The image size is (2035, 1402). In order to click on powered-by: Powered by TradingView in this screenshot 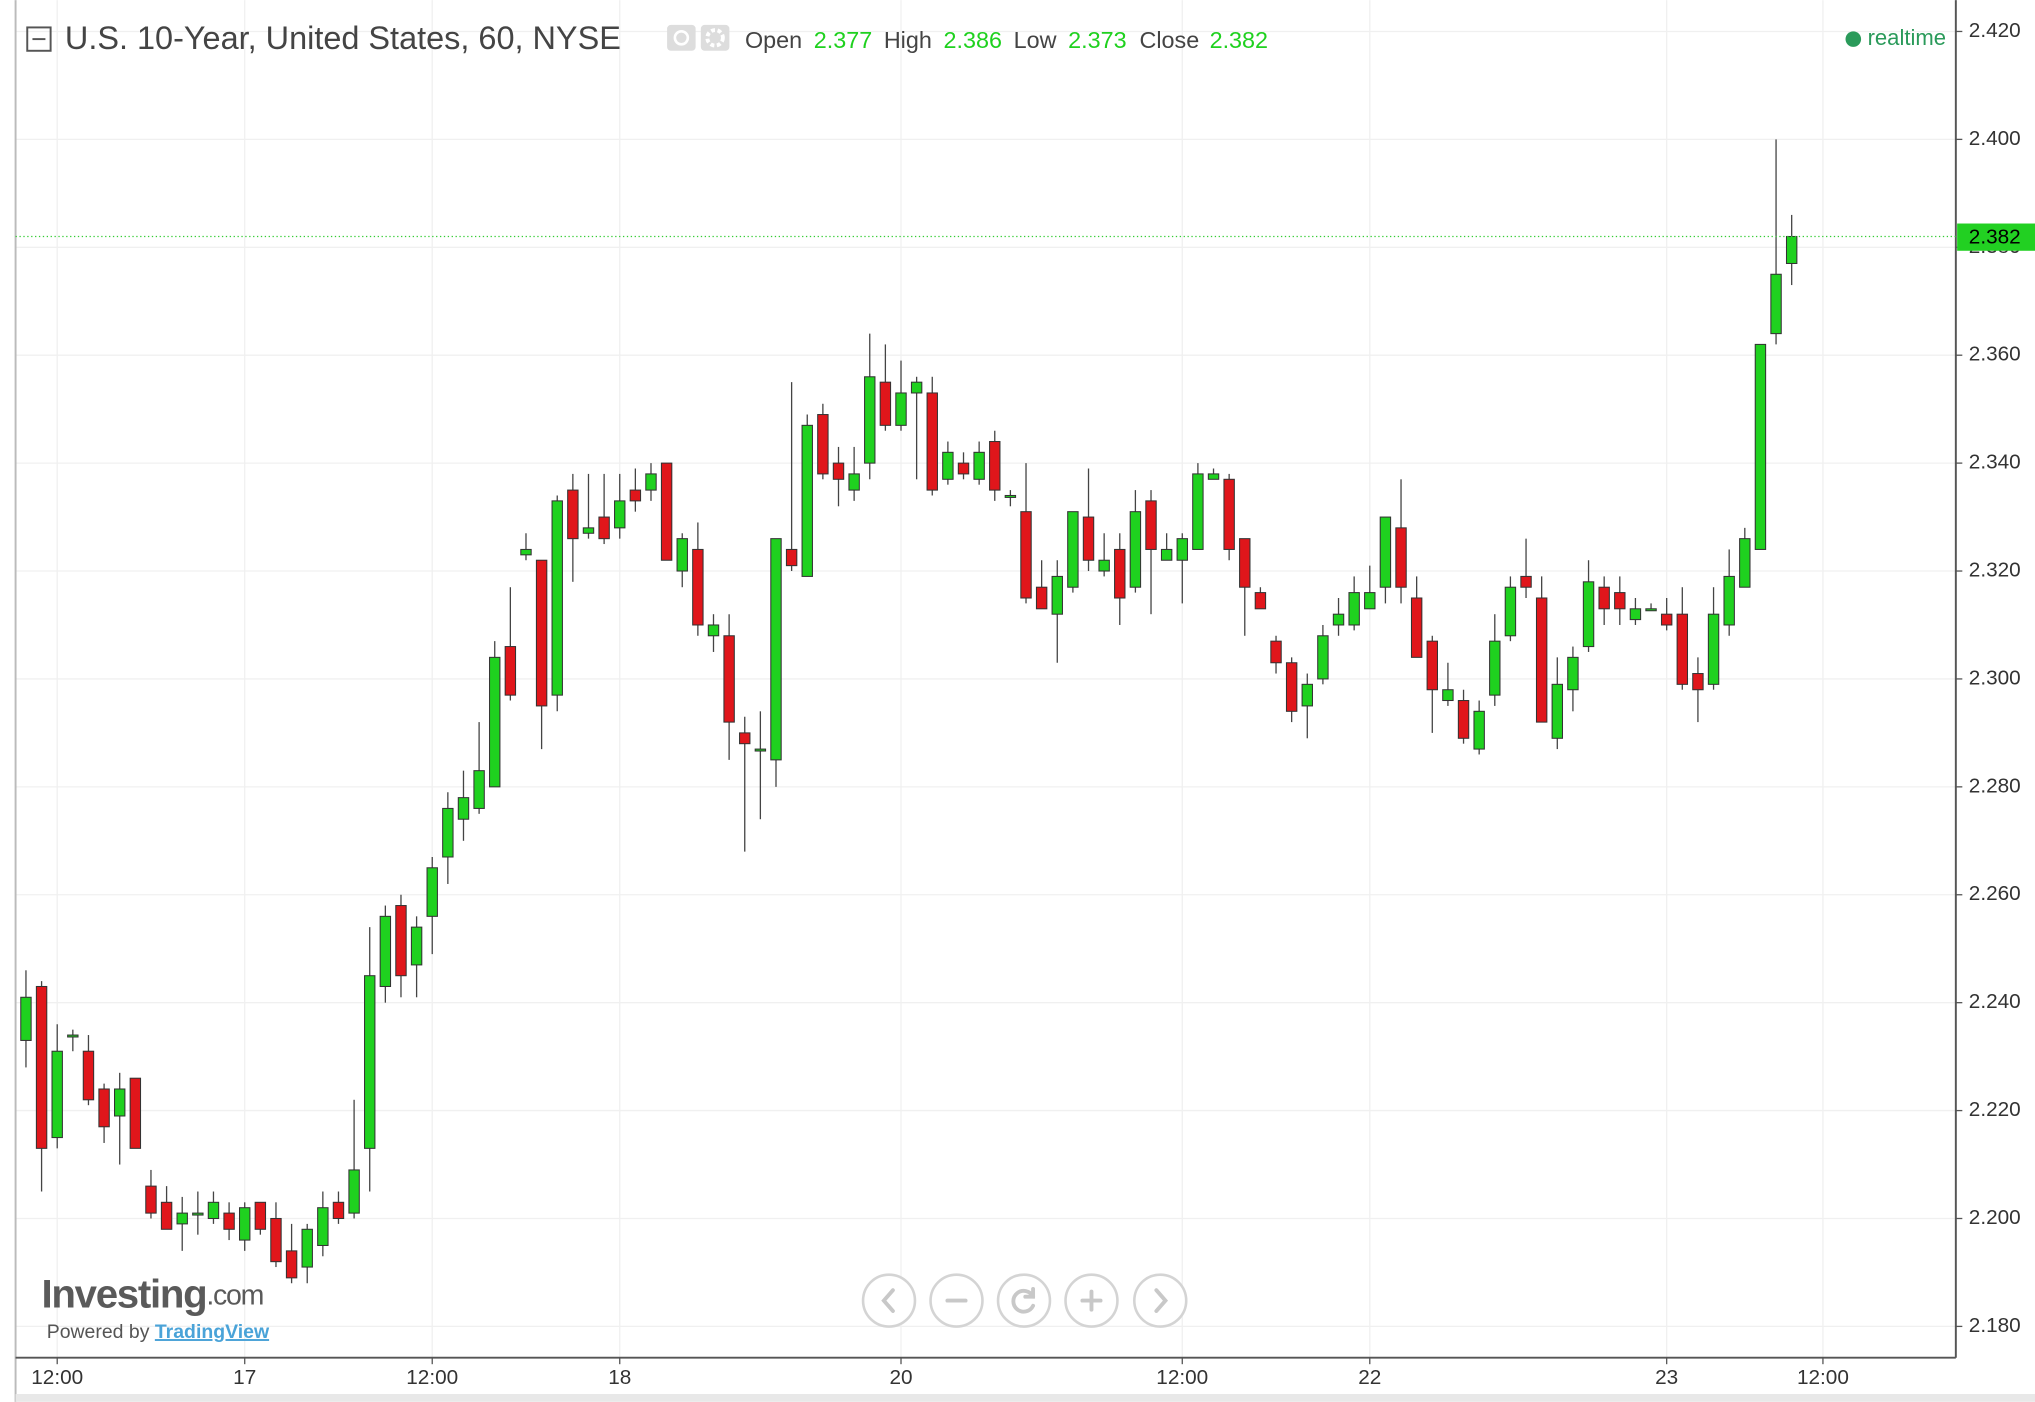, I will do `click(158, 1332)`.